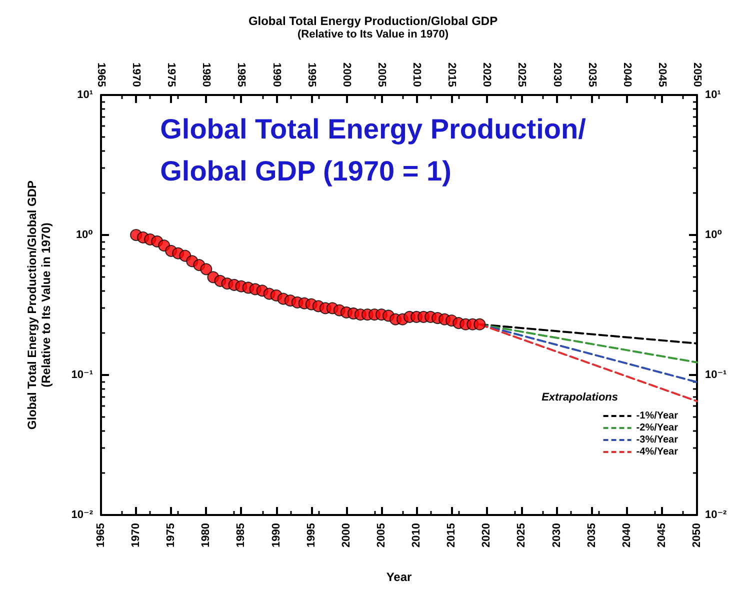  I want to click on x2-tick-label: 1975, so click(171, 74).